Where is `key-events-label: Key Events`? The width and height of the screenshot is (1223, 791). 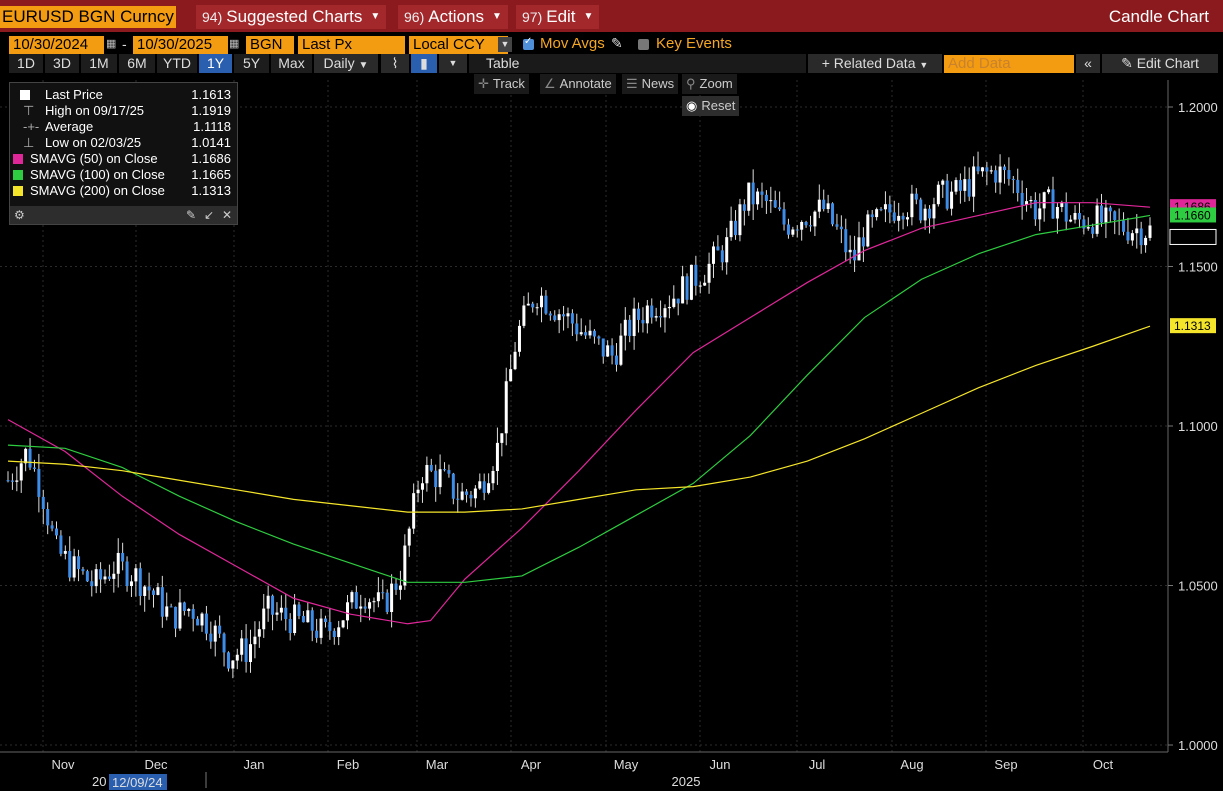 key-events-label: Key Events is located at coordinates (694, 43).